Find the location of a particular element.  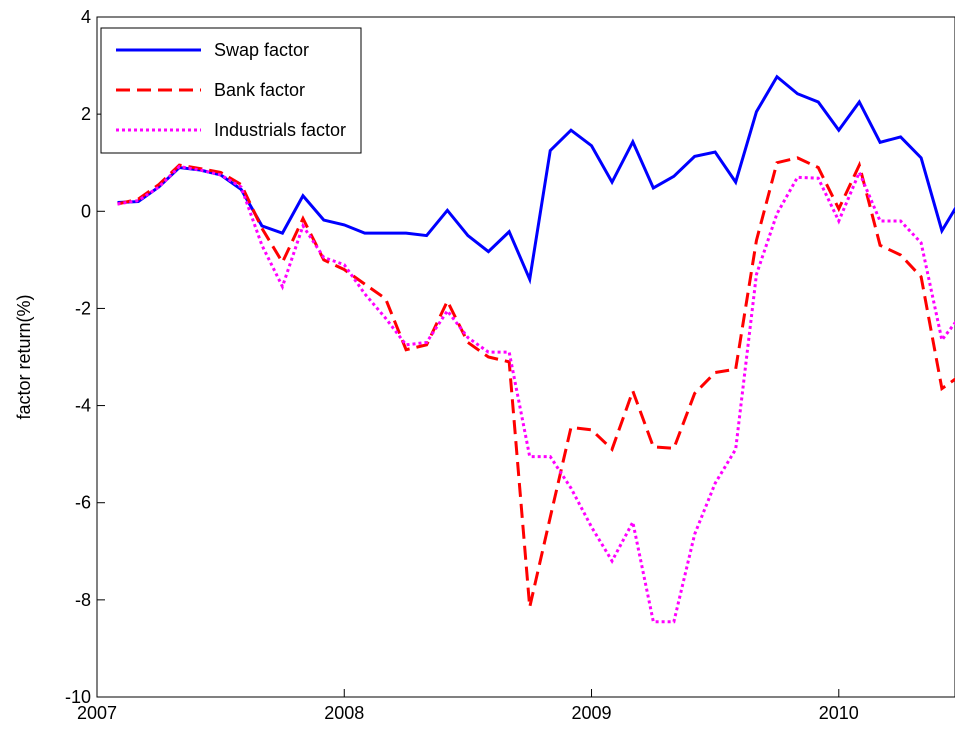

y-tick-label: 0 is located at coordinates (86, 211).